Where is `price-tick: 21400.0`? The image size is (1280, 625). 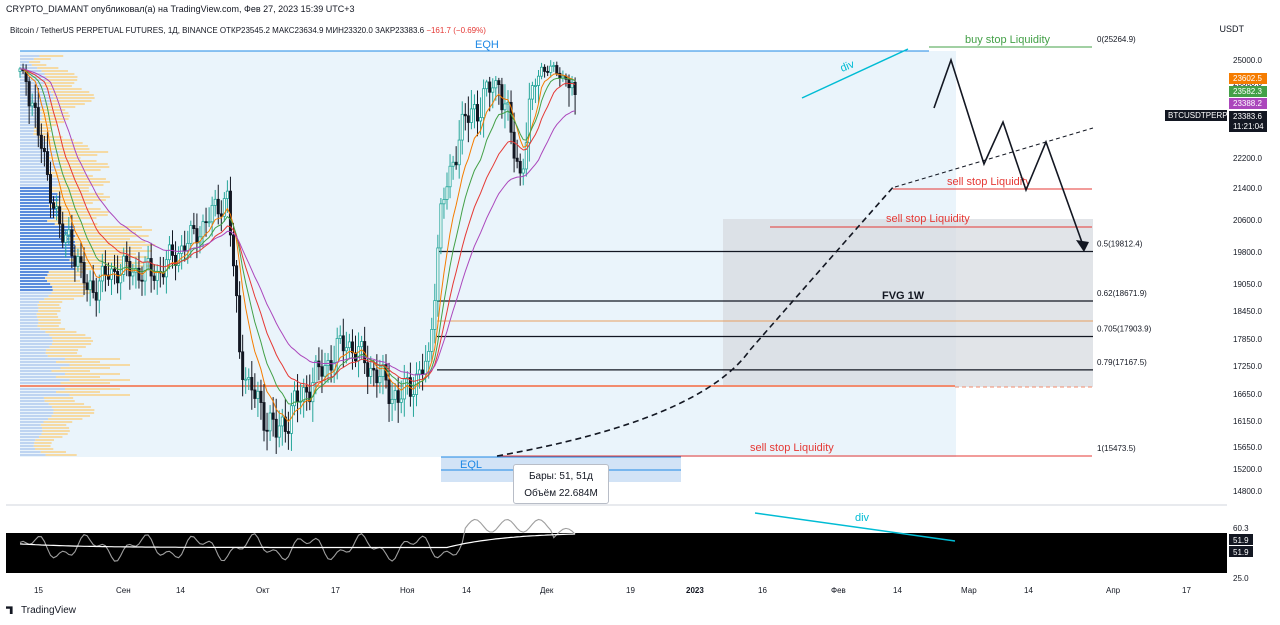 price-tick: 21400.0 is located at coordinates (1247, 188).